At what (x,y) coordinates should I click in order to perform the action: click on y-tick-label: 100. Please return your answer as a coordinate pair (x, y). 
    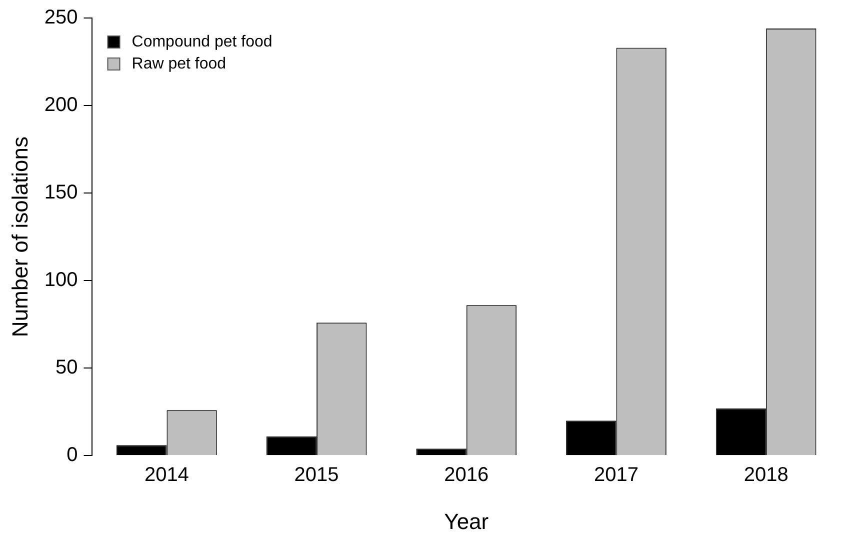
    Looking at the image, I should click on (61, 280).